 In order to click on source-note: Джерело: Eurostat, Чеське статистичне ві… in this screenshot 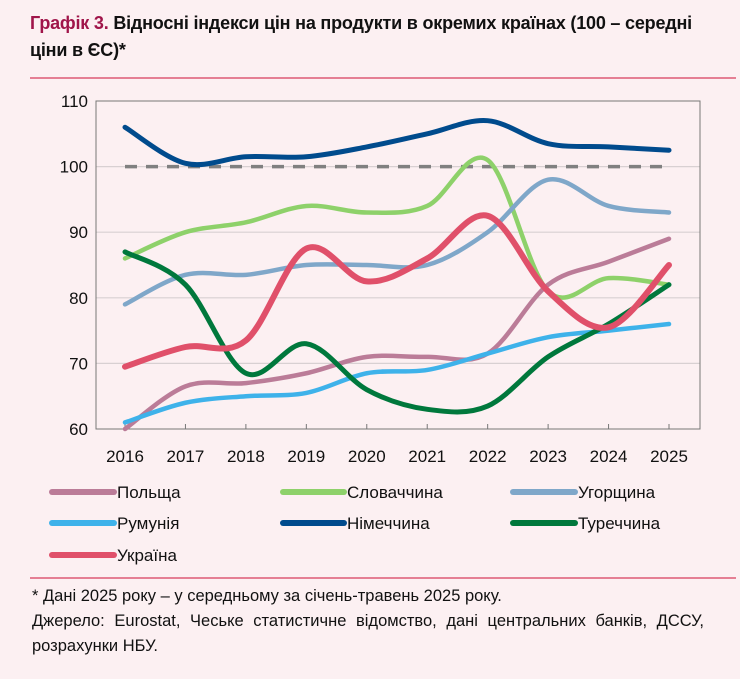, I will do `click(368, 633)`.